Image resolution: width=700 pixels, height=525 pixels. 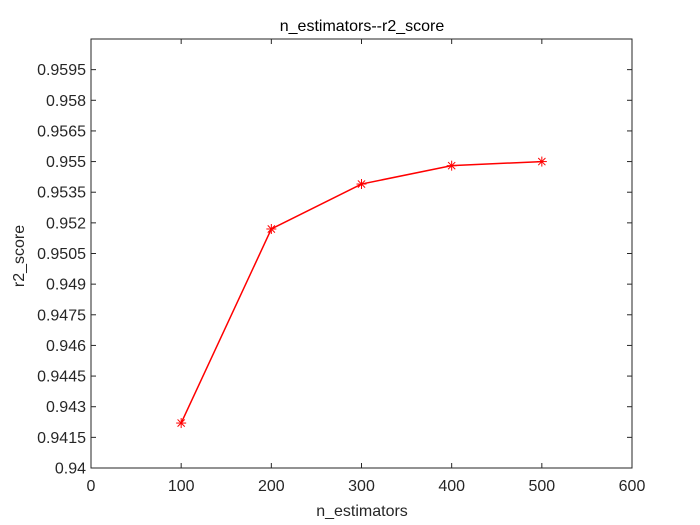 What do you see at coordinates (66, 285) in the screenshot?
I see `y-tick-label: 0.949` at bounding box center [66, 285].